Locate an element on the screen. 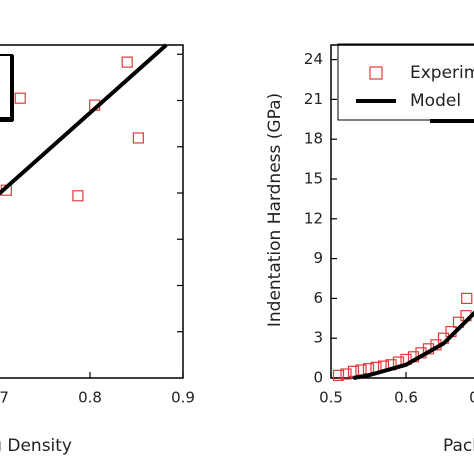  x-tick-label: 0.8 is located at coordinates (90, 398).